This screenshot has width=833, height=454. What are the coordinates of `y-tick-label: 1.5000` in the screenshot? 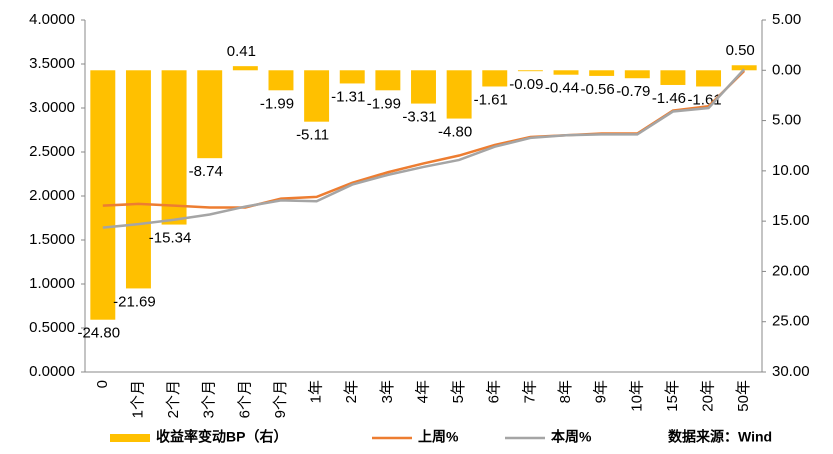 It's located at (52, 239).